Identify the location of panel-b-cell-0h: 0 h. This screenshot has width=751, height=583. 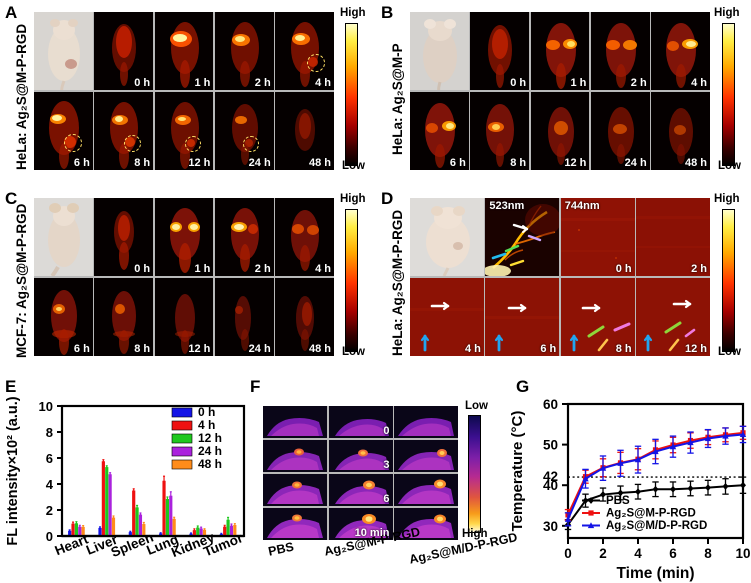
(500, 51).